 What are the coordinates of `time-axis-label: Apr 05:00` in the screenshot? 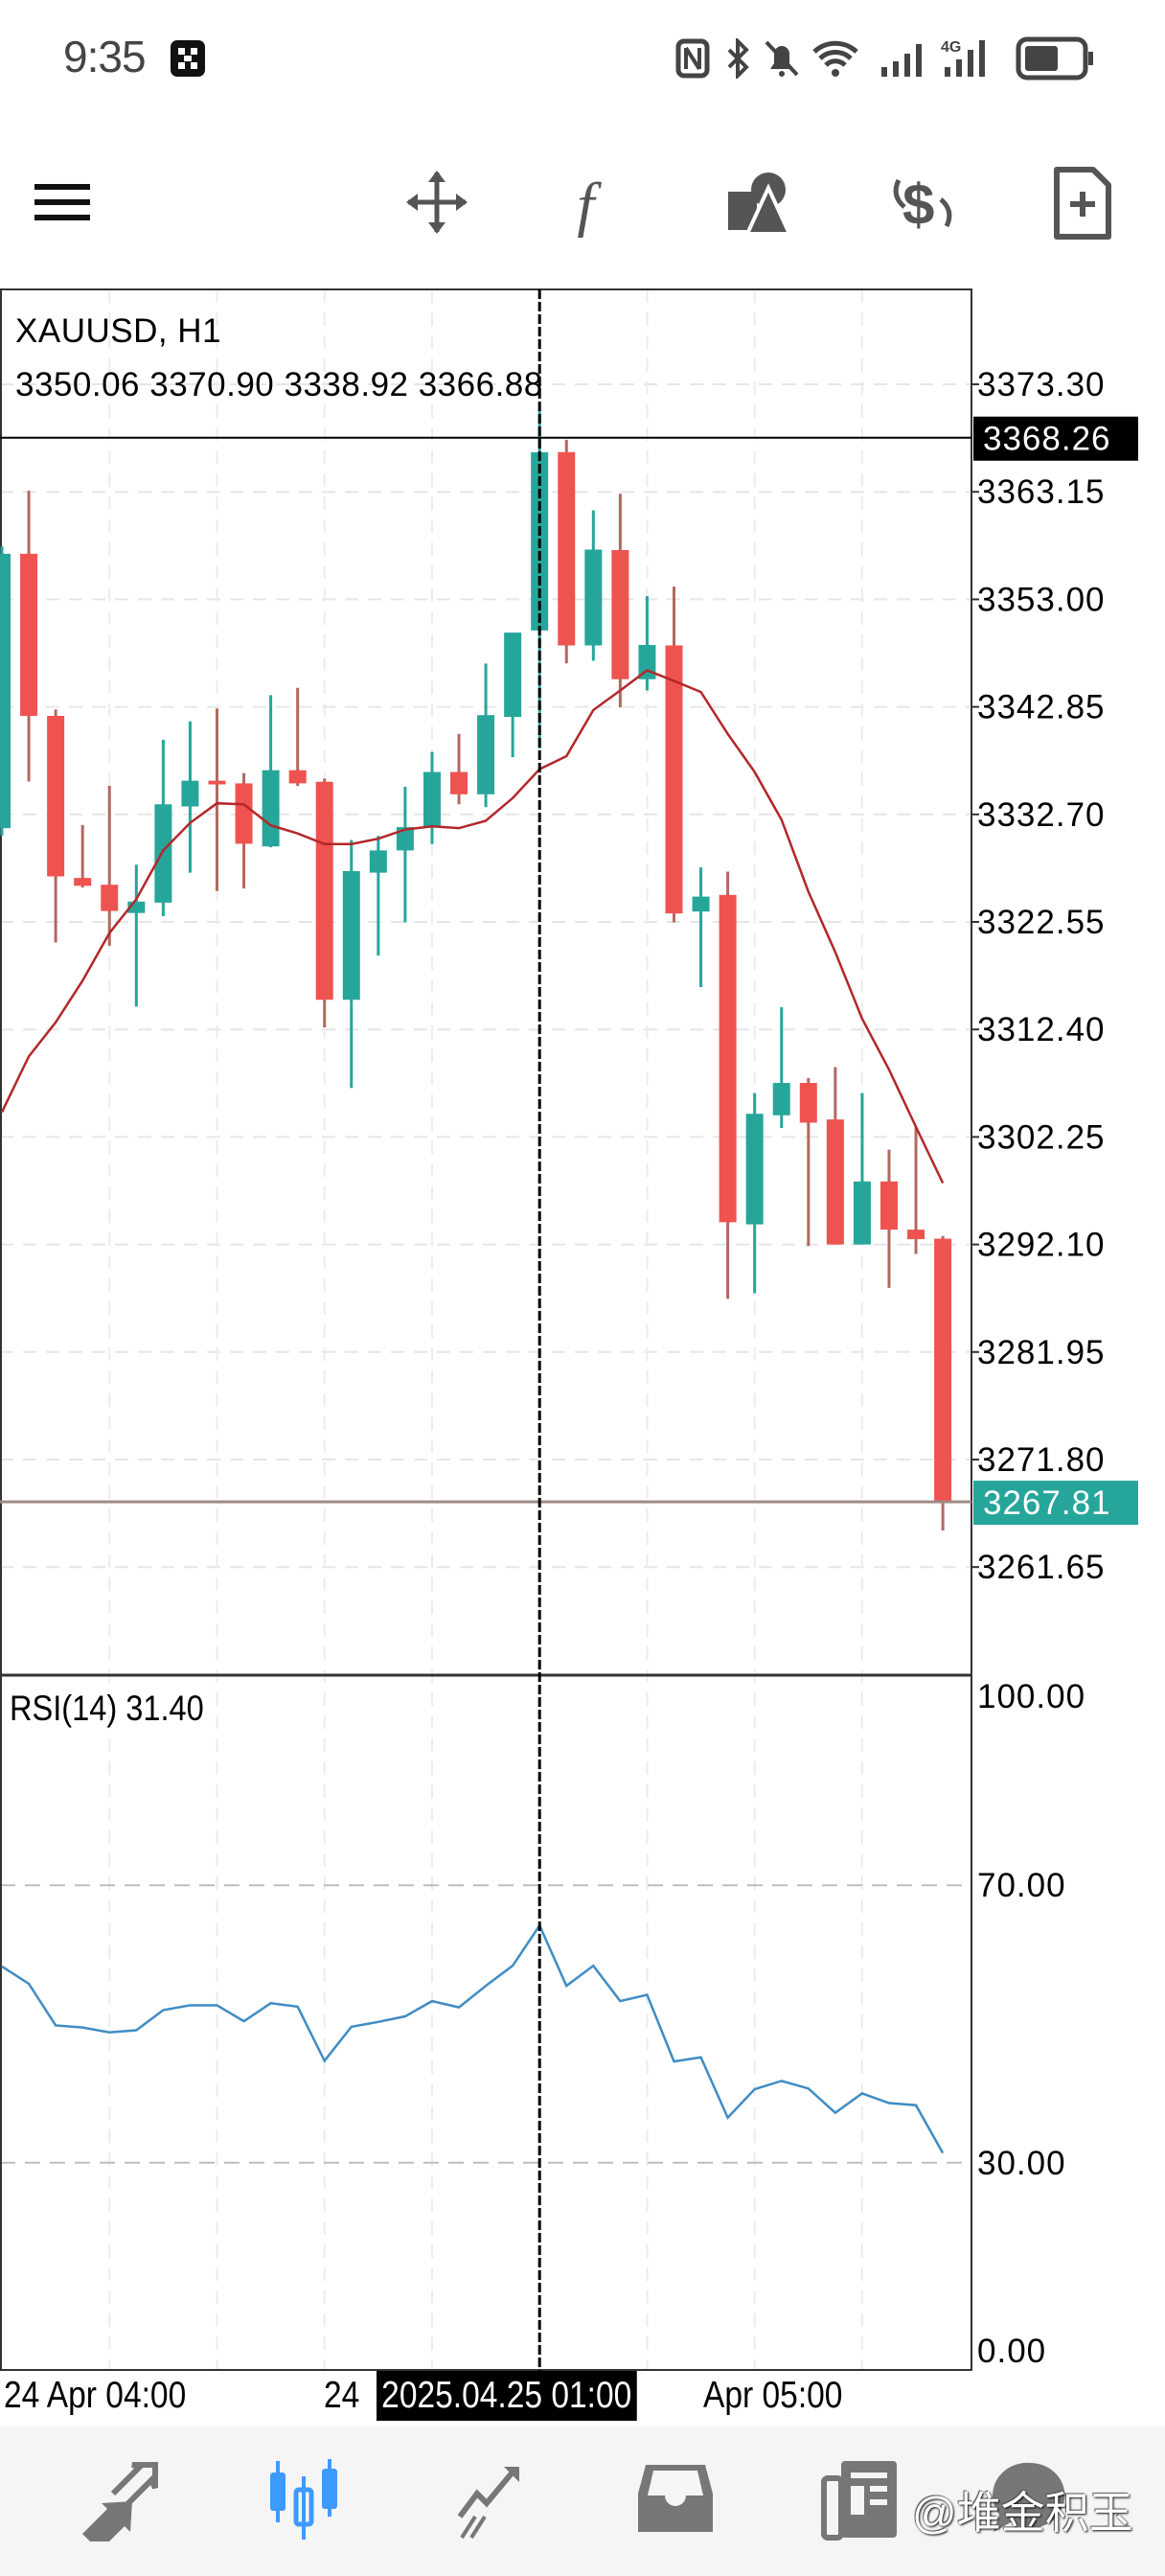 It's located at (773, 2395).